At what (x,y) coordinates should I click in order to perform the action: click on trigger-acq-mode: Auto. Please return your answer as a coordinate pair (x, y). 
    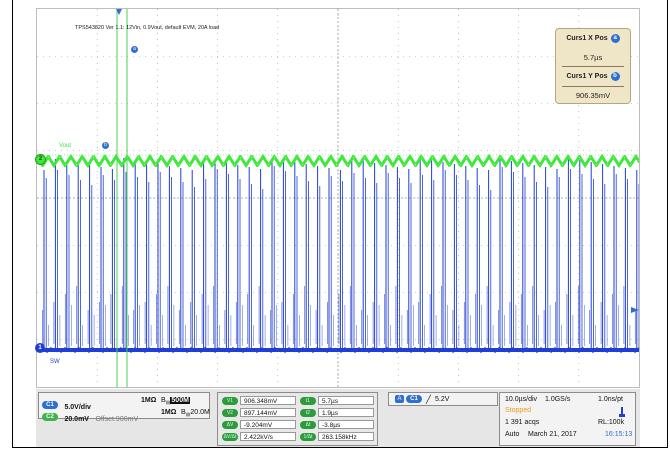
    Looking at the image, I should click on (512, 434).